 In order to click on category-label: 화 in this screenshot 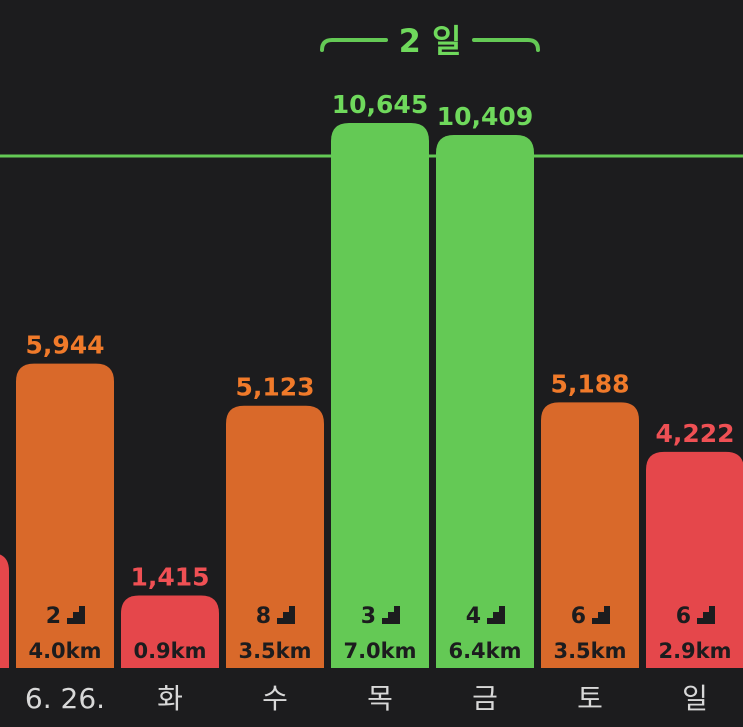, I will do `click(170, 698)`.